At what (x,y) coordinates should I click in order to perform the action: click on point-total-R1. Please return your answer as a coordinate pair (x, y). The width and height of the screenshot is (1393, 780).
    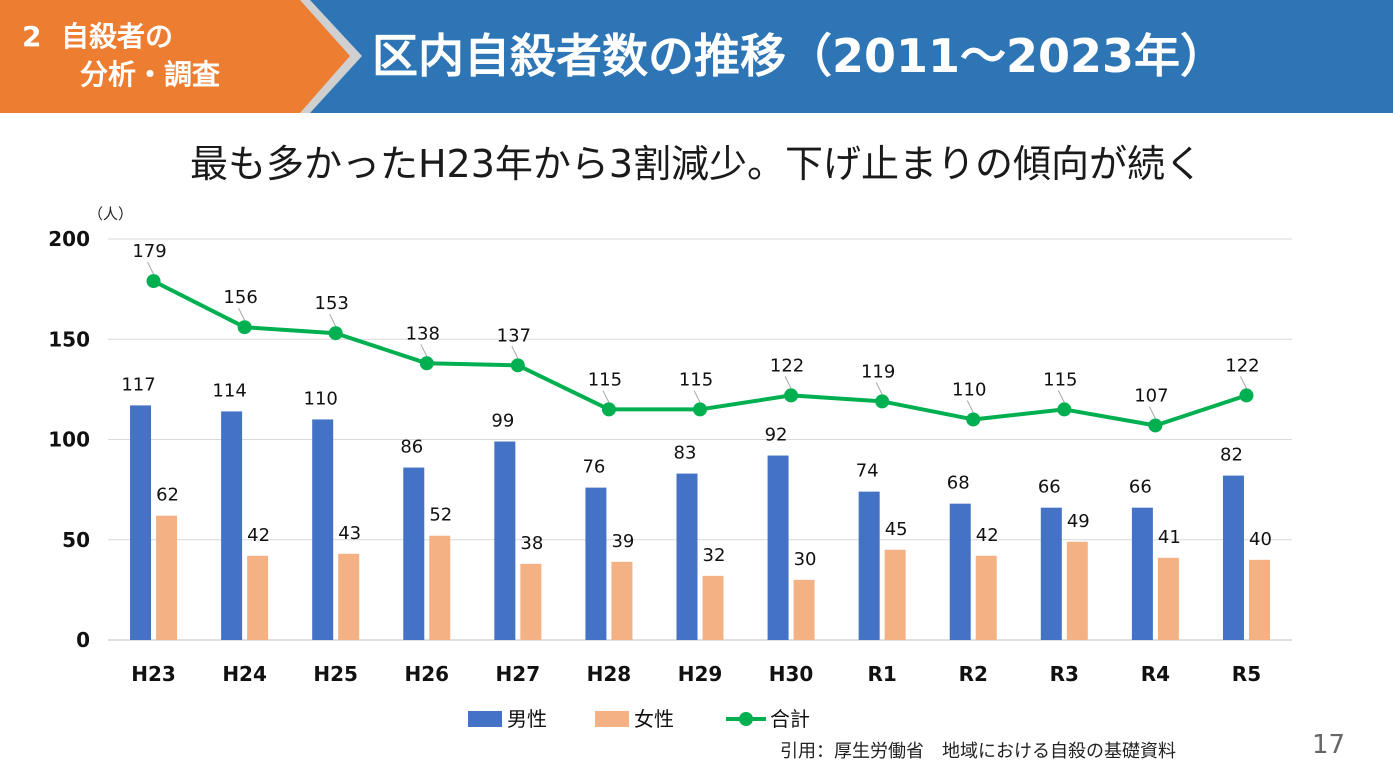
    Looking at the image, I should click on (882, 401).